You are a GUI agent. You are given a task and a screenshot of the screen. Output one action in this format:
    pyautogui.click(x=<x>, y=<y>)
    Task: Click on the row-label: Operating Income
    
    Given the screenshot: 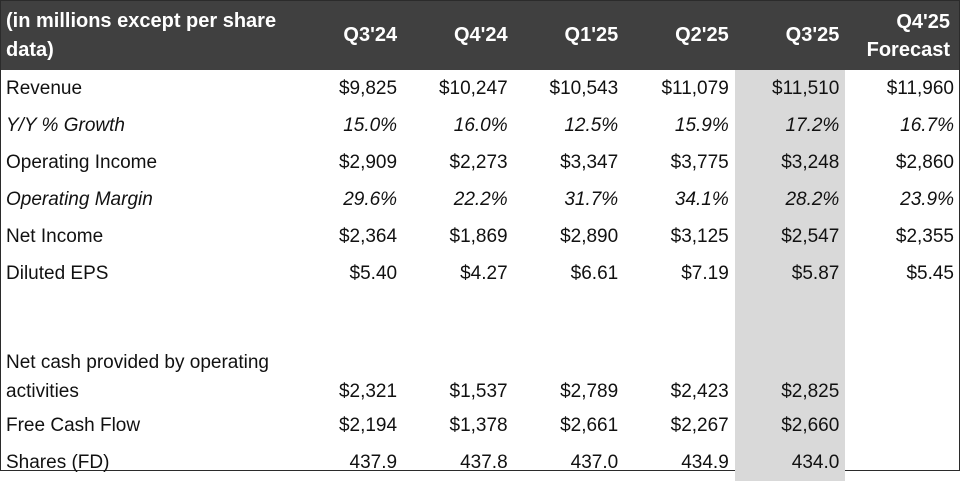 What is the action you would take?
    pyautogui.click(x=82, y=162)
    